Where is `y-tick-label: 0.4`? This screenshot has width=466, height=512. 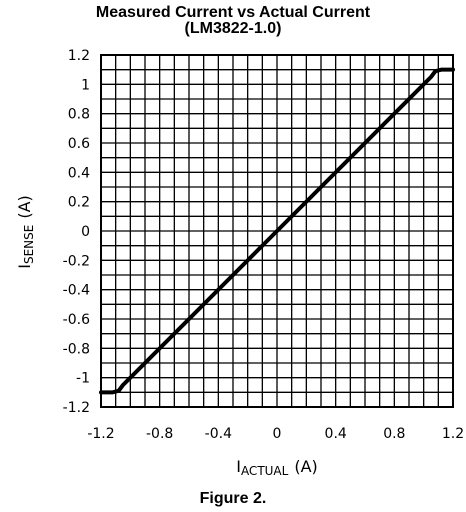
y-tick-label: 0.4 is located at coordinates (79, 173).